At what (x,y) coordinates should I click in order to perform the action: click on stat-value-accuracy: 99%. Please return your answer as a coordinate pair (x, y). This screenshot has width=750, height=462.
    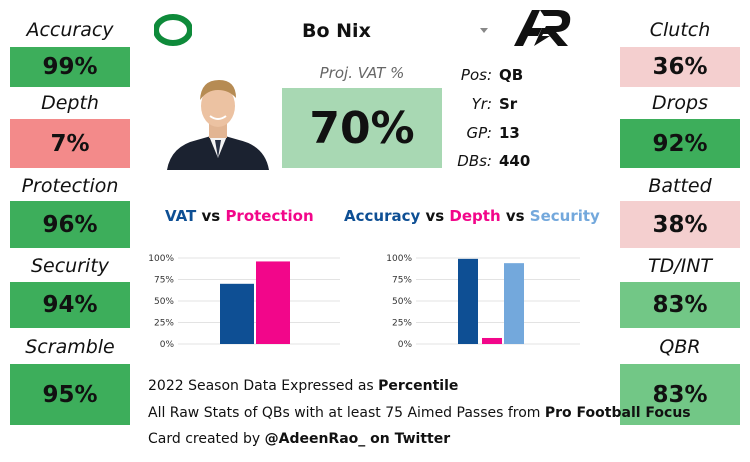
    Looking at the image, I should click on (70, 67).